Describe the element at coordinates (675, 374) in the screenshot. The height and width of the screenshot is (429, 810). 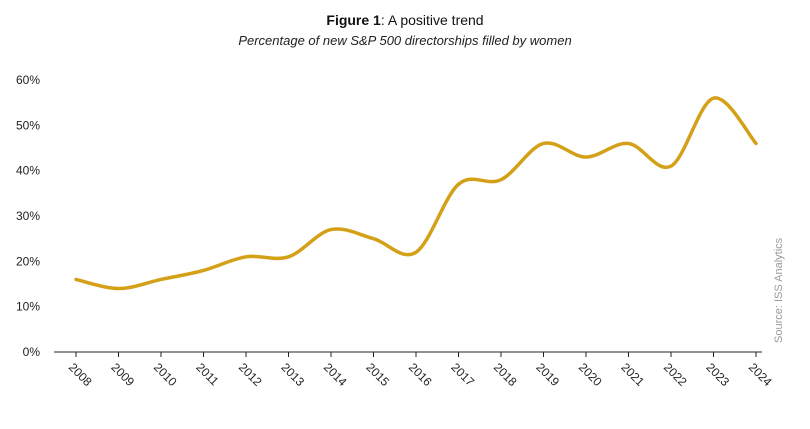
I see `x-tick-label: 2022` at that location.